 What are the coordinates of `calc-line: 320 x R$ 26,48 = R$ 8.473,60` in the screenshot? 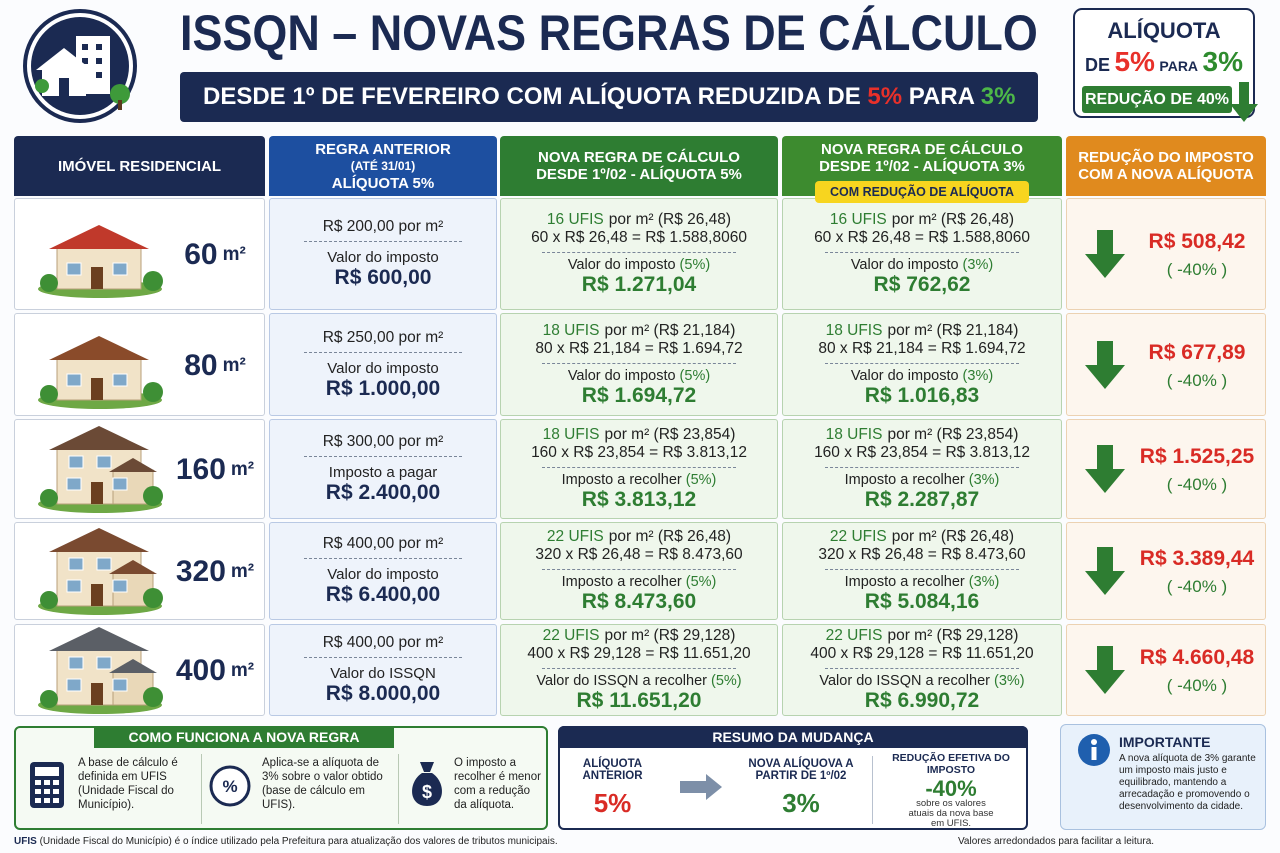 It's located at (922, 554).